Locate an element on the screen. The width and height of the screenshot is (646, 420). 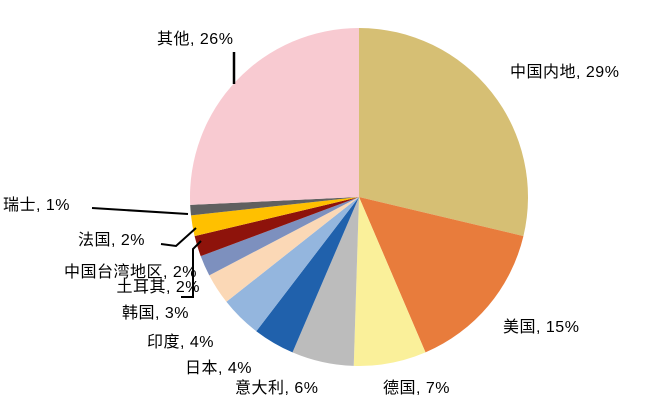
label-japan: 日本, 4% is located at coordinates (219, 368).